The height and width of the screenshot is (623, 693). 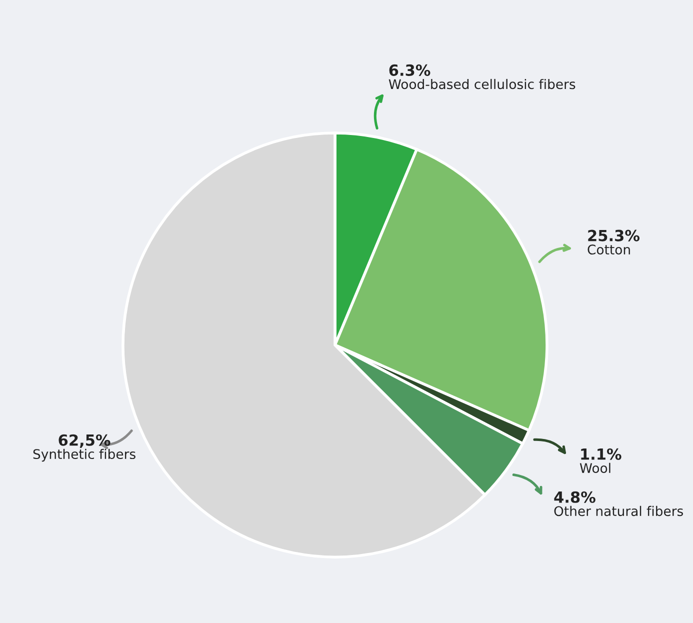 I want to click on slice-label: Synthetic fibers, so click(x=84, y=455).